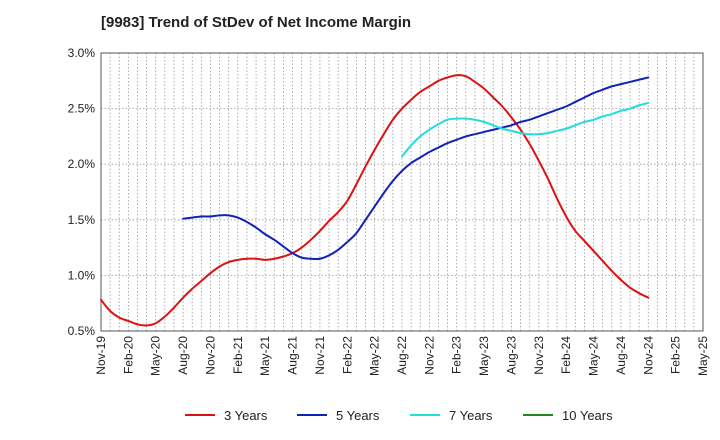  What do you see at coordinates (246, 415) in the screenshot?
I see `legend-label-3-years: 3 Years` at bounding box center [246, 415].